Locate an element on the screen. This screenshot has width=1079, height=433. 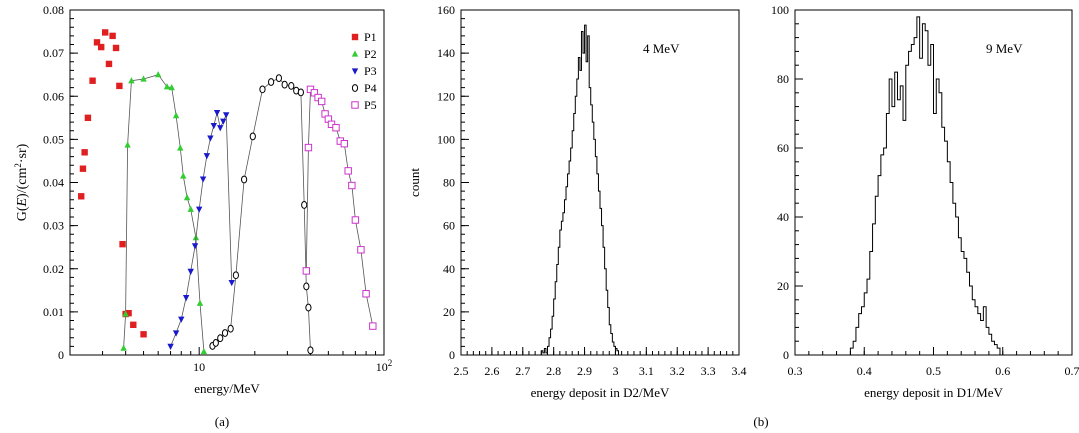
b1-xtick-label: 3 is located at coordinates (615, 371).